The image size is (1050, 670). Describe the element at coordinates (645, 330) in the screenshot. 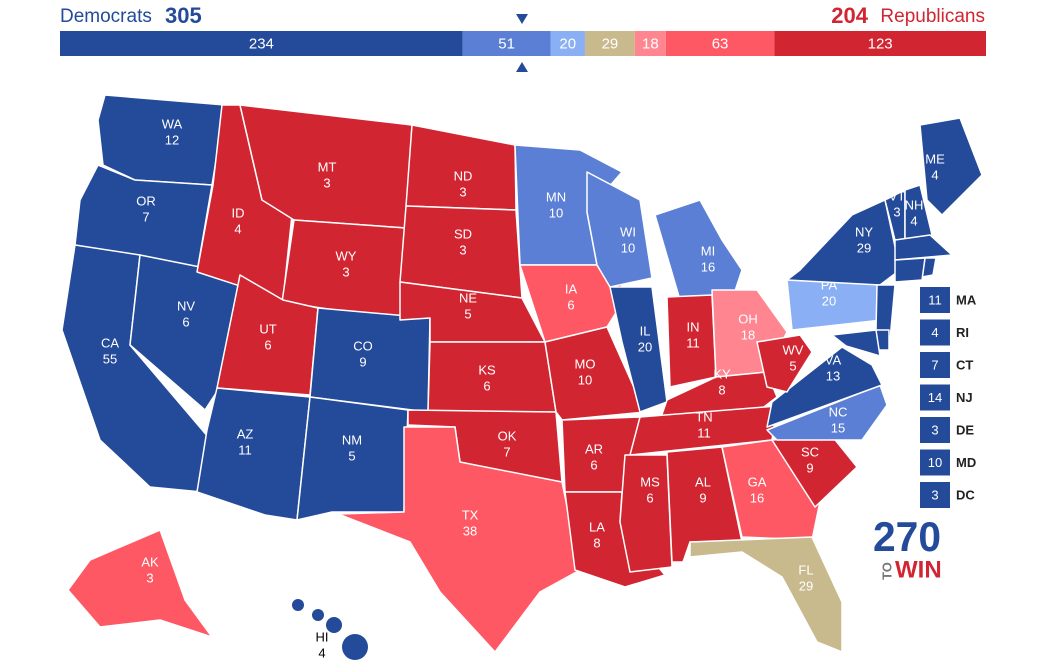

I see `state-abbr: IL` at that location.